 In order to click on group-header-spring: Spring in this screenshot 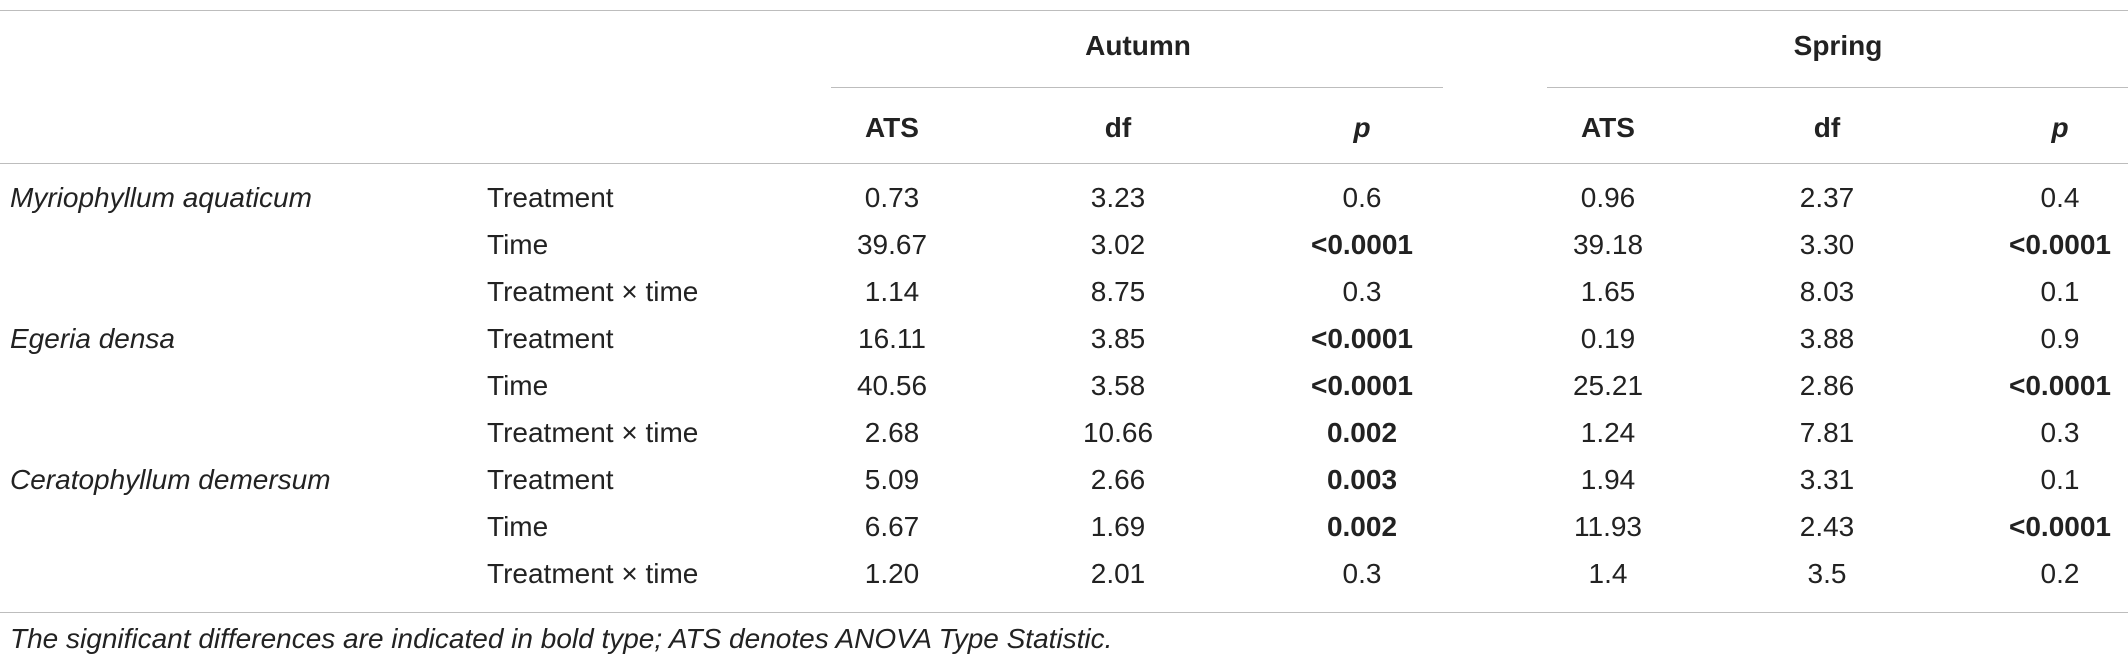, I will do `click(1838, 45)`.